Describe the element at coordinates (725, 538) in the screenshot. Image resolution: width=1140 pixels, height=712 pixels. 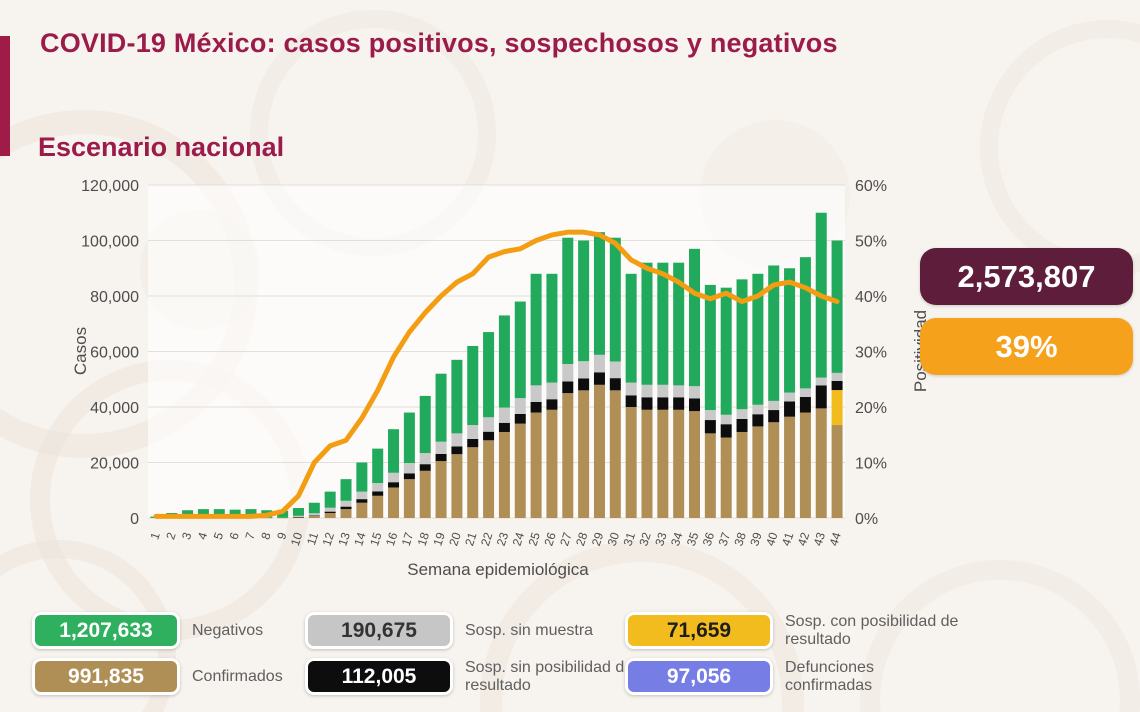
I see `x-tick-label: 37` at that location.